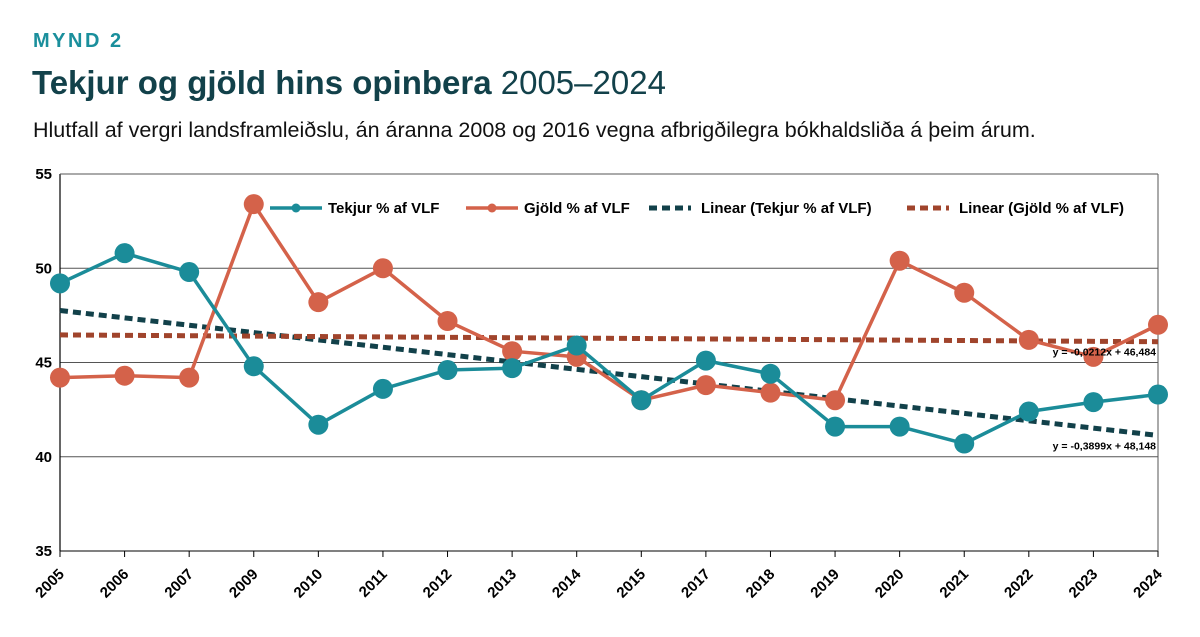  Describe the element at coordinates (786, 208) in the screenshot. I see `legend-label: Linear (Tekjur % af VLF)` at that location.